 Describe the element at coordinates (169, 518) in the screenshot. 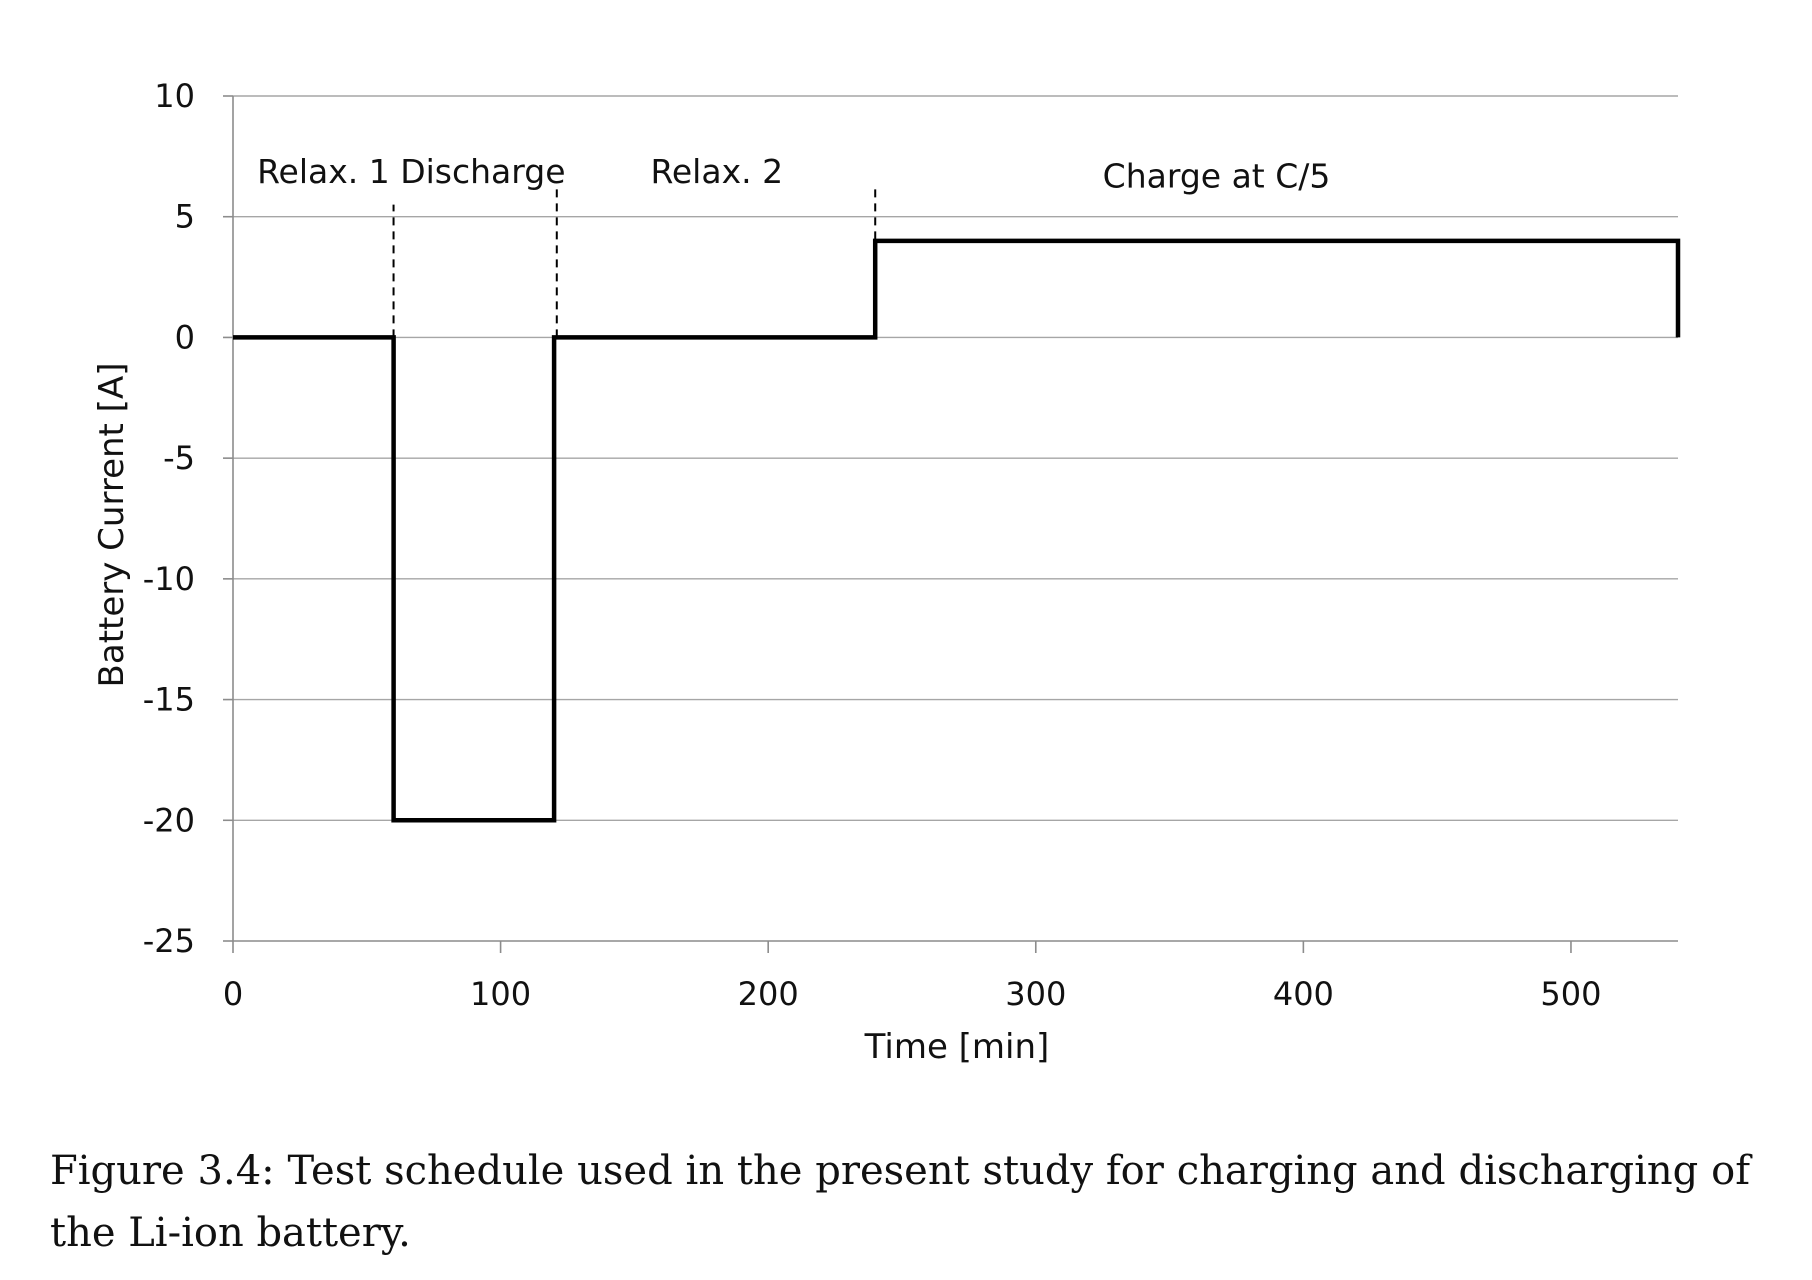

I see `y-tick-labels: 10 5 0 -5 -10 -15 -20 -25` at that location.